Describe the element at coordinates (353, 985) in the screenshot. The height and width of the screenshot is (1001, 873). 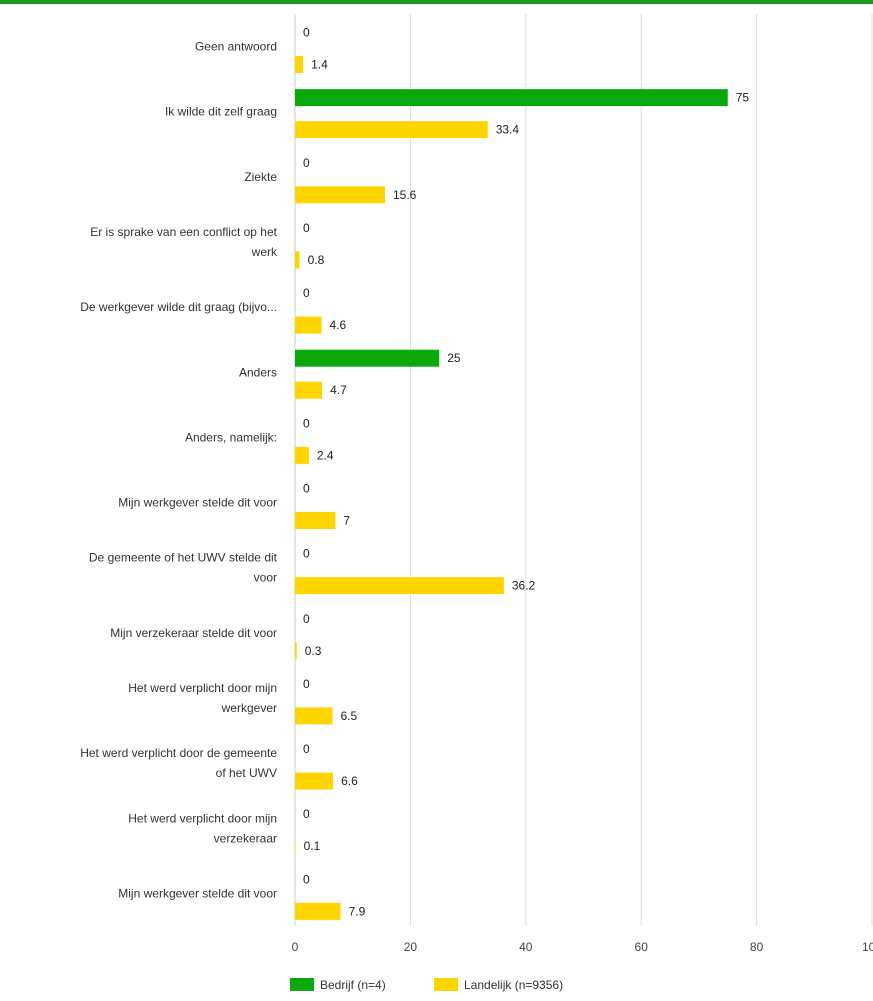
I see `legend-label: Bedrijf (n=4)` at that location.